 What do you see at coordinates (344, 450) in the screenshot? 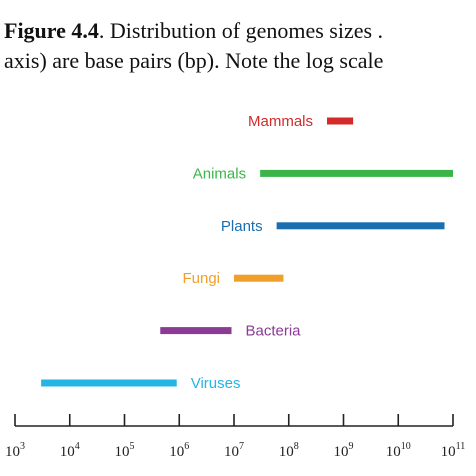
I see `x-tick-label-9: 10⁹` at bounding box center [344, 450].